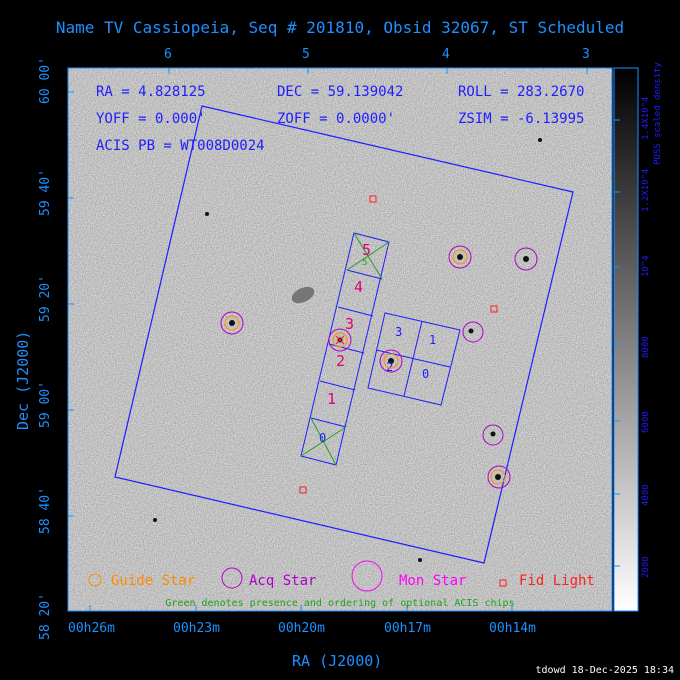 This screenshot has height=680, width=680. I want to click on info-ra: RA = 4.828125, so click(151, 92).